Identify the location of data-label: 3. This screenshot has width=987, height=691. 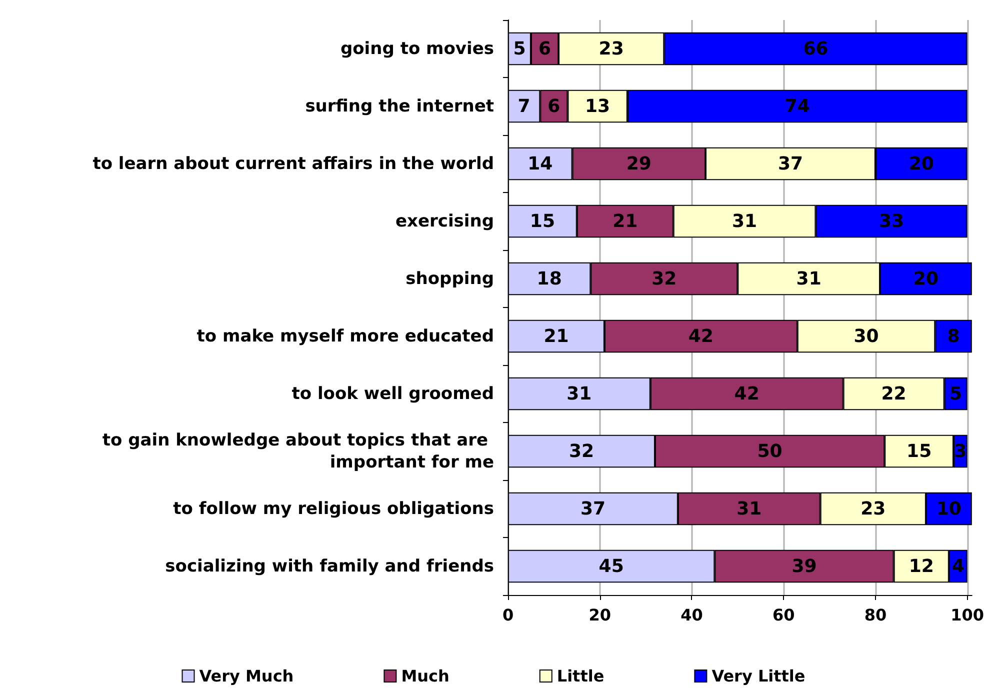
(960, 451).